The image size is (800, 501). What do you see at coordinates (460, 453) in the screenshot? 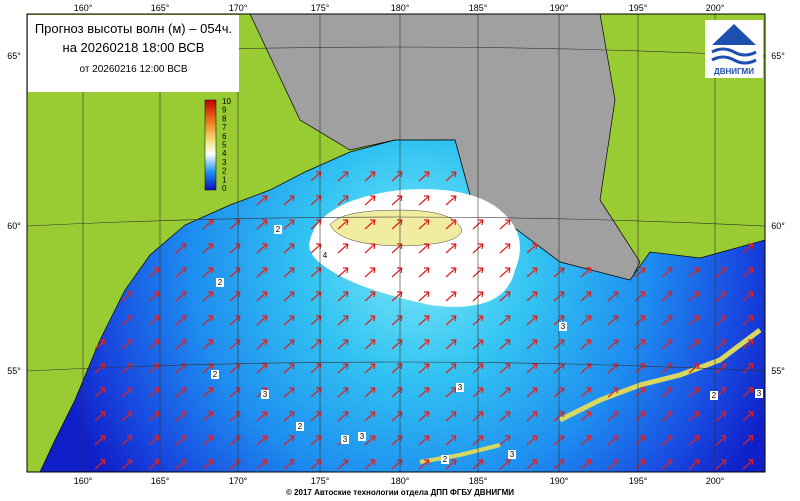
I see `islands` at bounding box center [460, 453].